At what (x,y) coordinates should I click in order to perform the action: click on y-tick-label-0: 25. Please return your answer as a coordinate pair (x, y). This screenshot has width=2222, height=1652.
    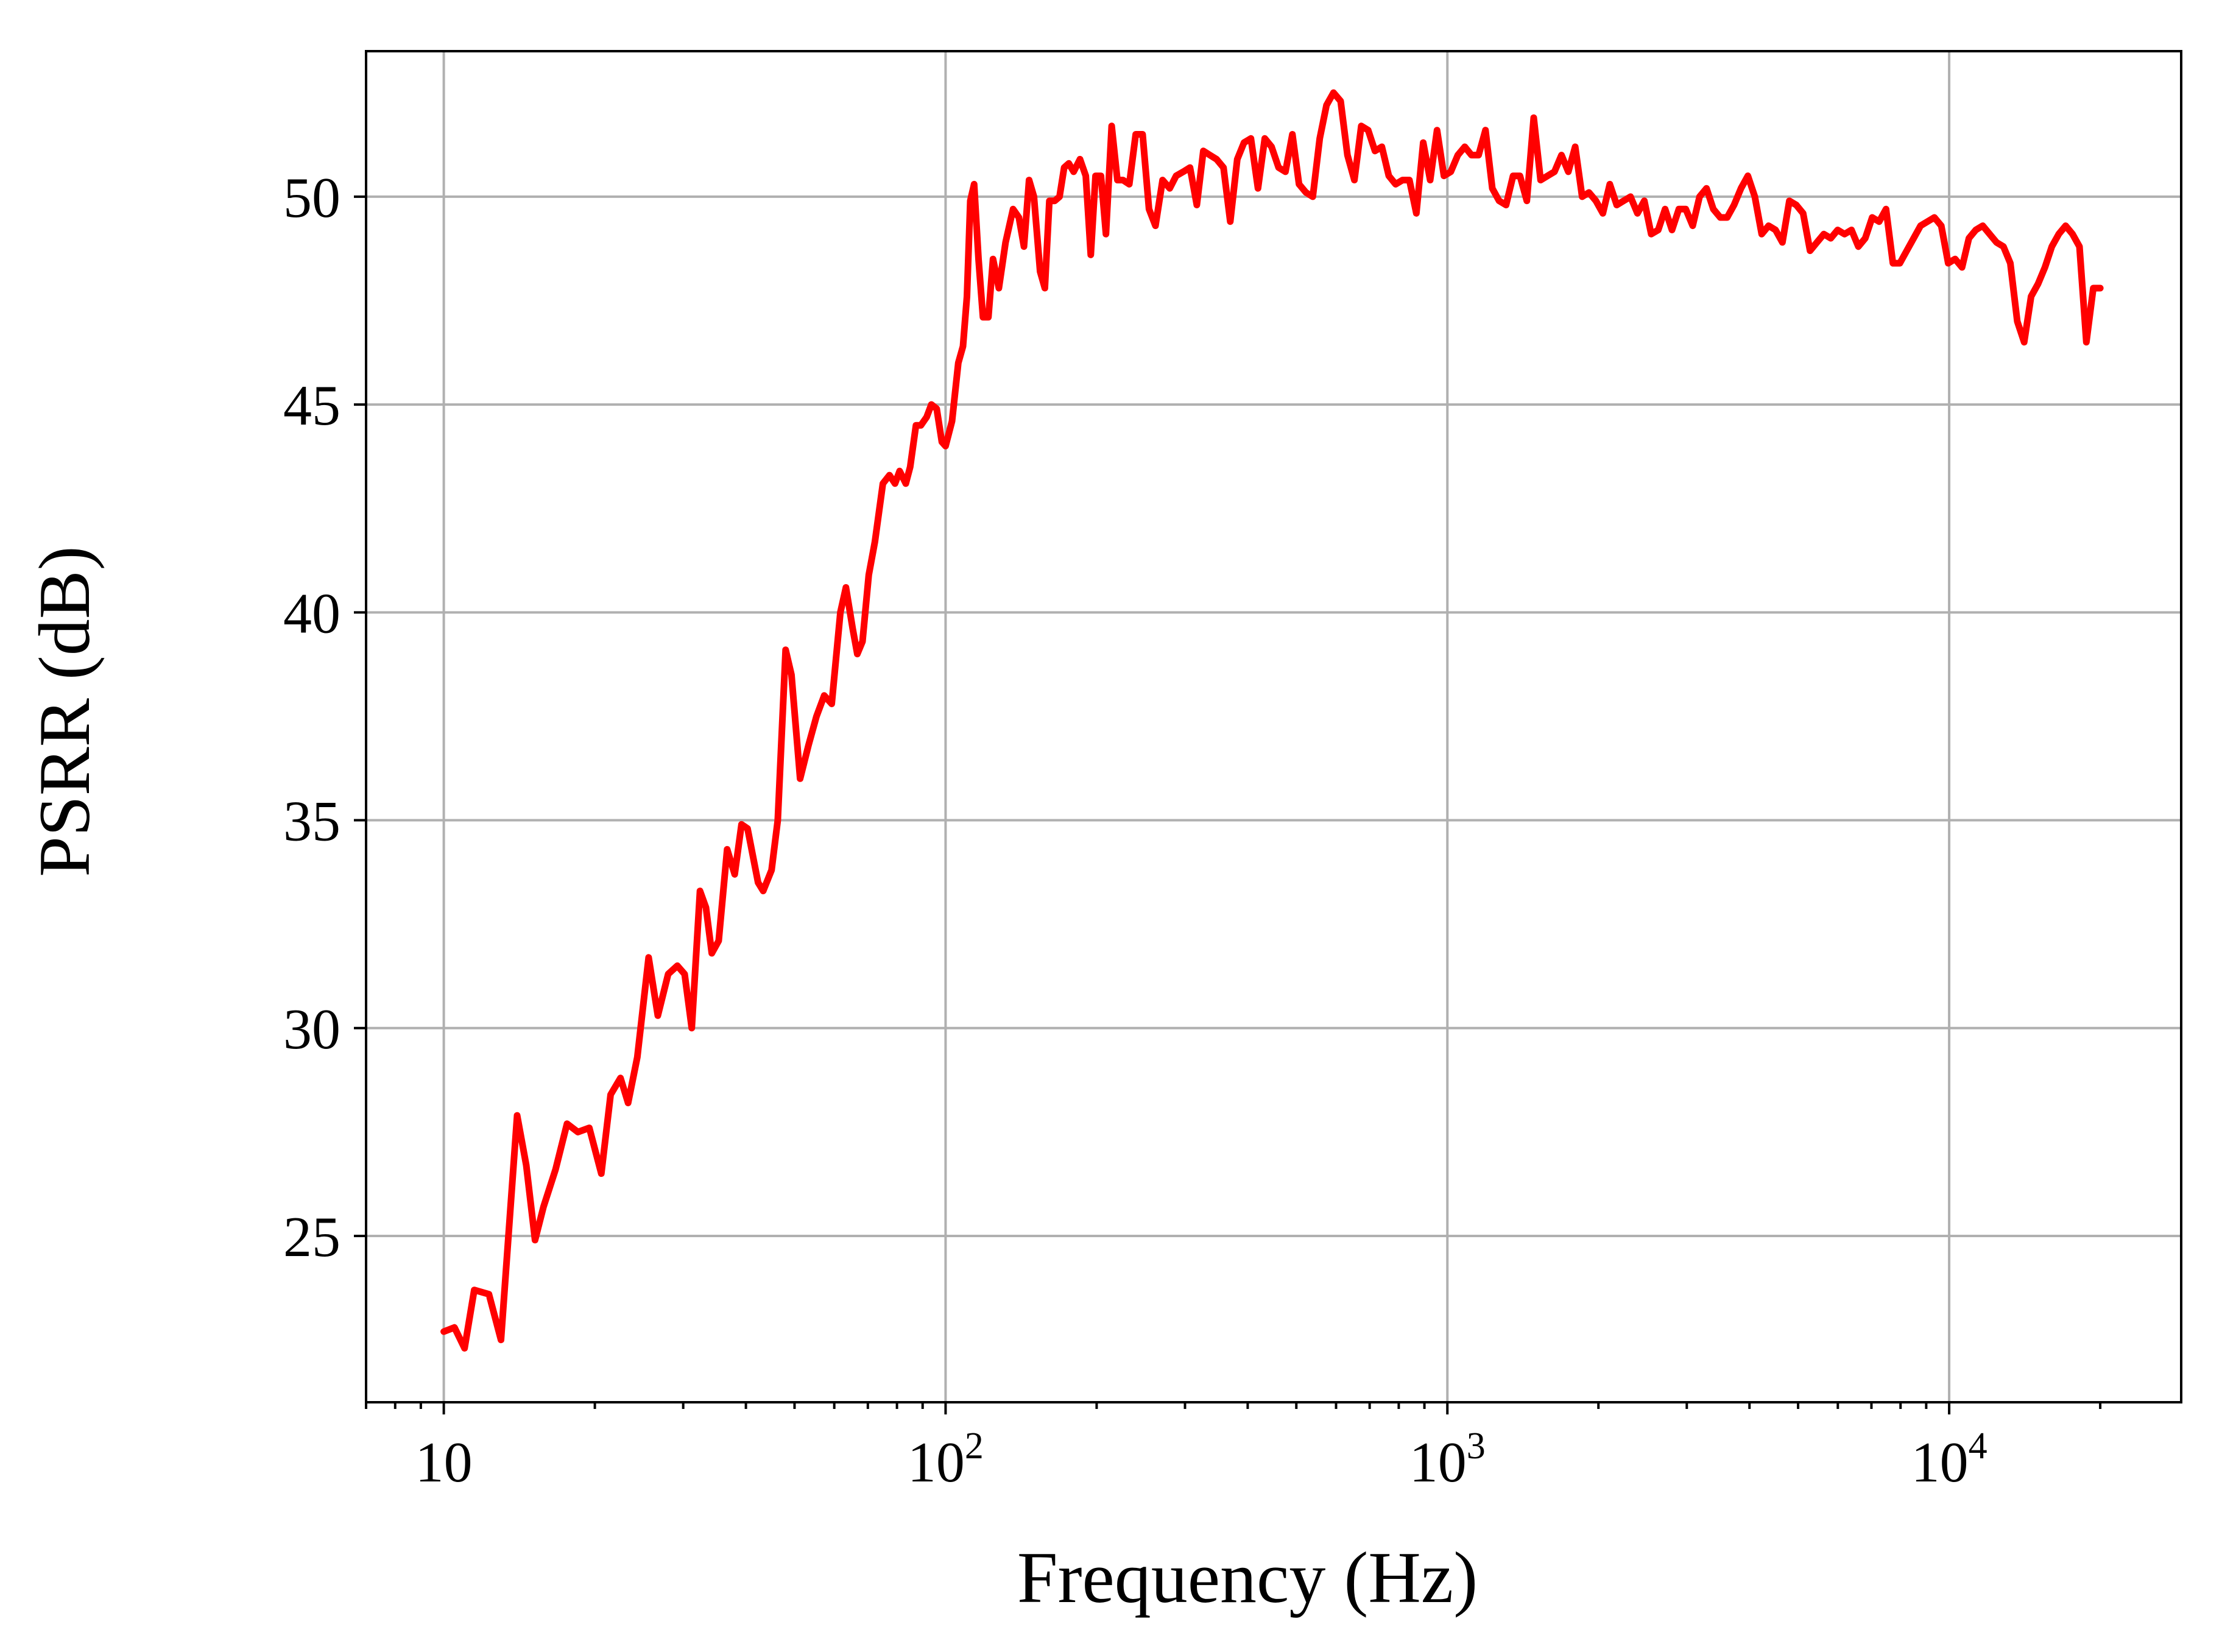
    Looking at the image, I should click on (311, 1237).